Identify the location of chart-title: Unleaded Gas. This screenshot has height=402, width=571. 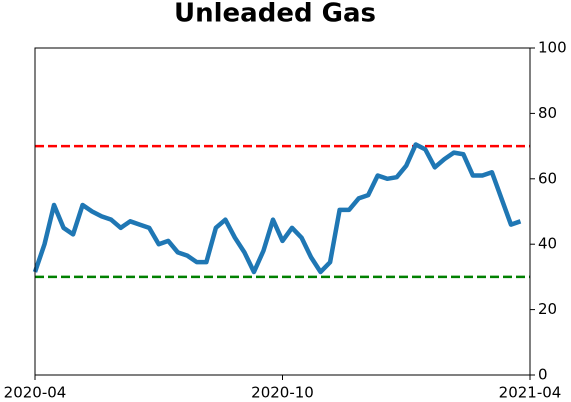
(275, 14).